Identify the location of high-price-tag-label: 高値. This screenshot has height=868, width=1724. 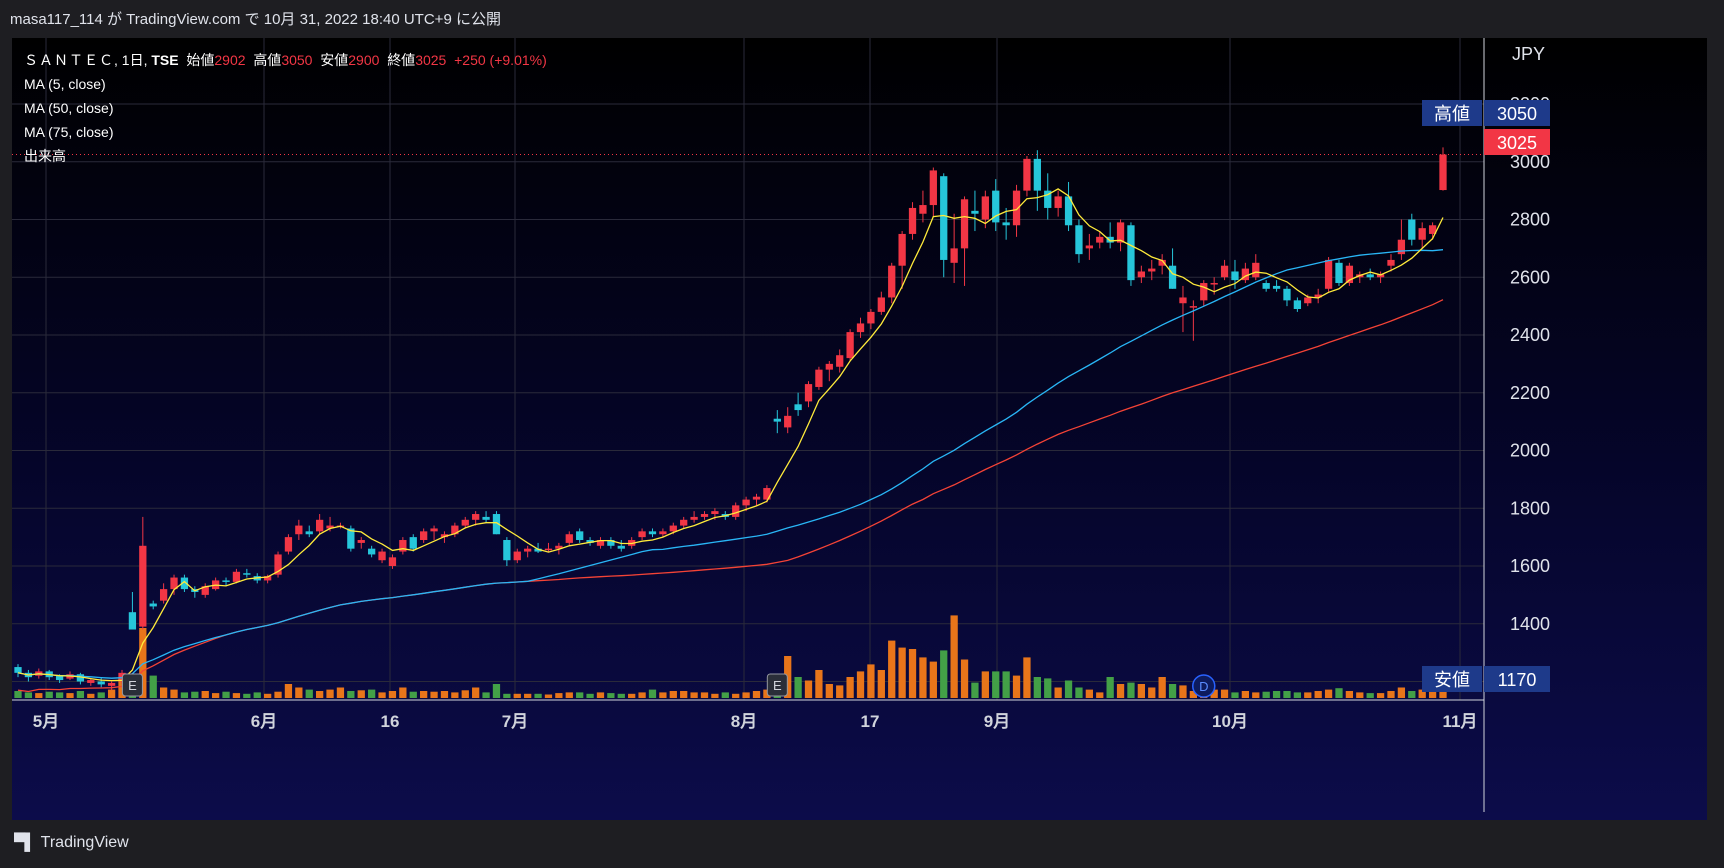
(1452, 114).